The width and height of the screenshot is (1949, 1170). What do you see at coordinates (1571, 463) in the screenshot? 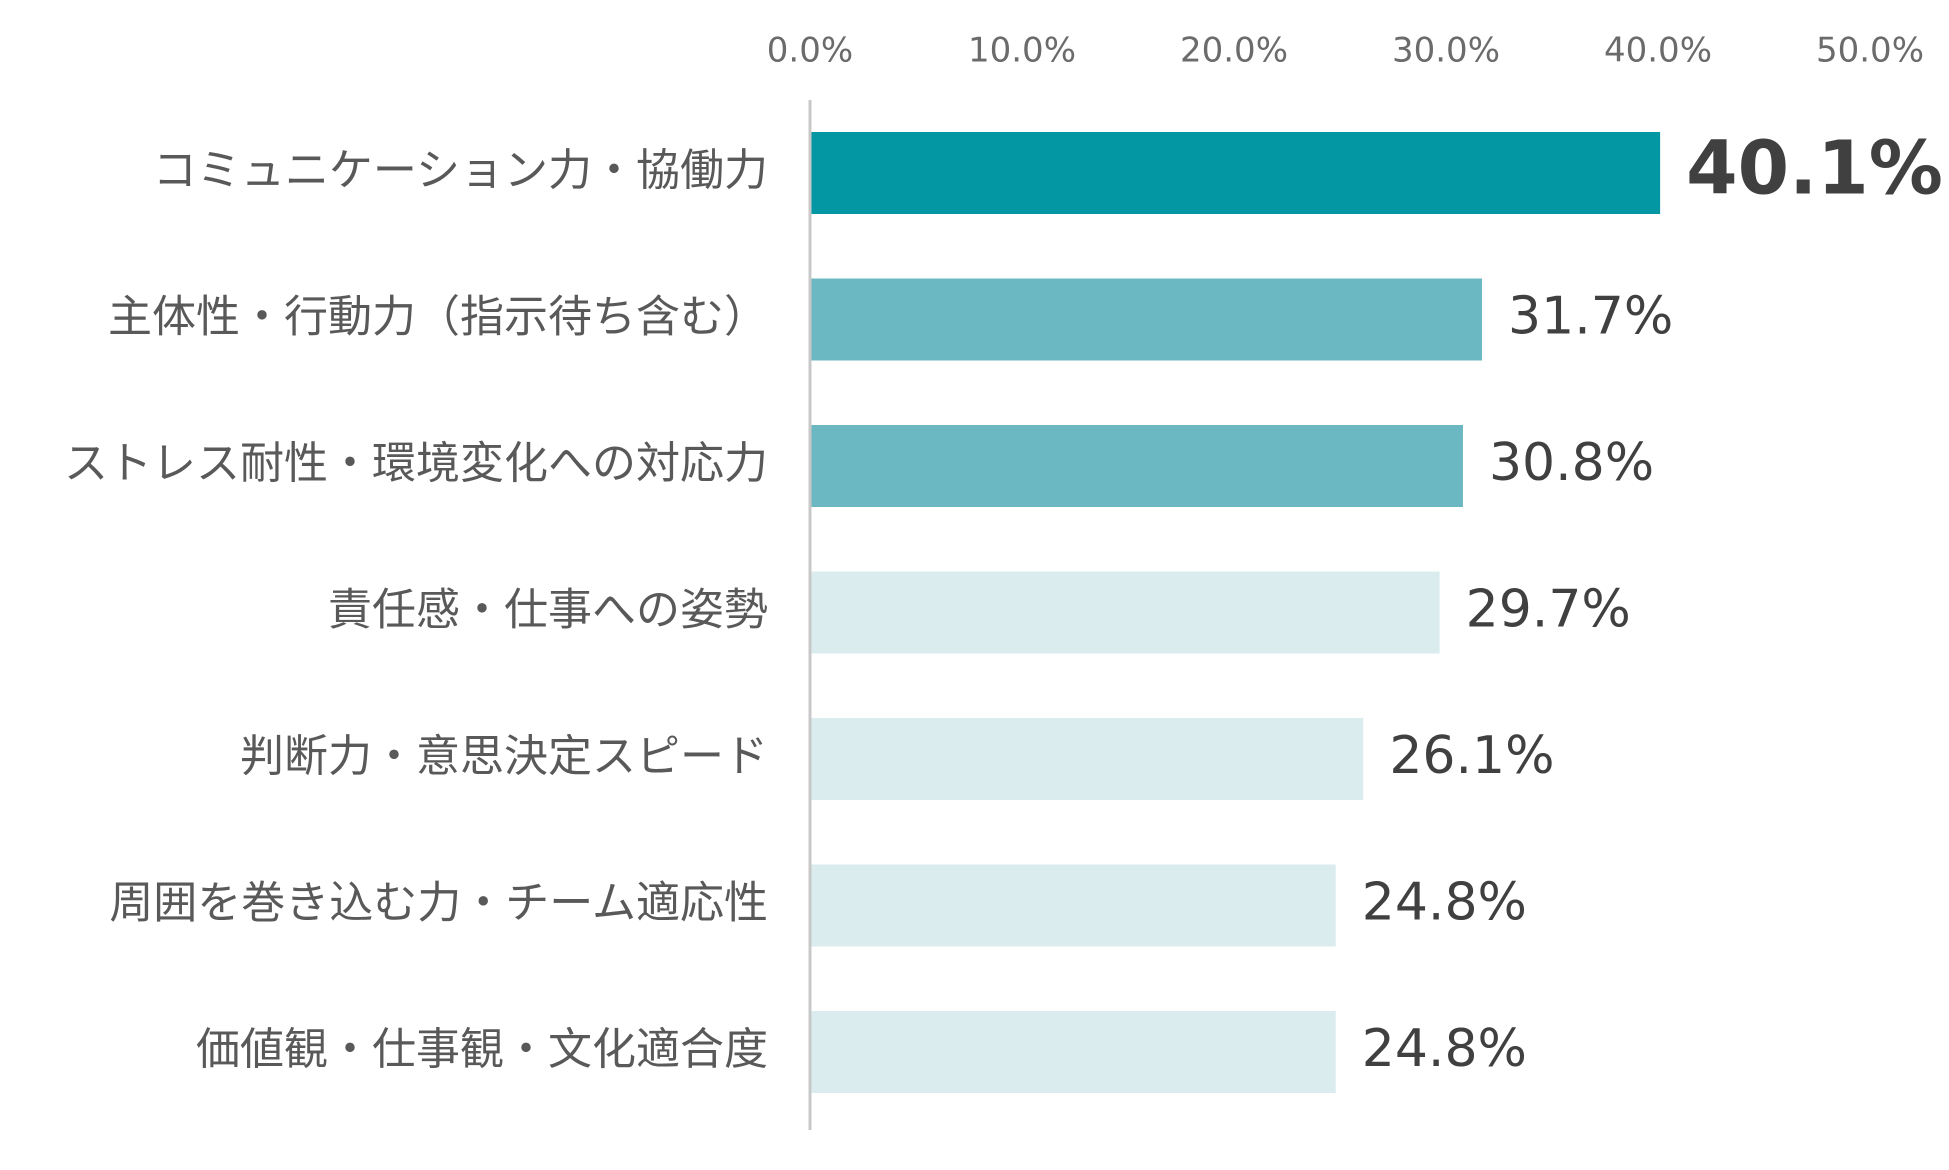
I see `data-label: 30.8%` at bounding box center [1571, 463].